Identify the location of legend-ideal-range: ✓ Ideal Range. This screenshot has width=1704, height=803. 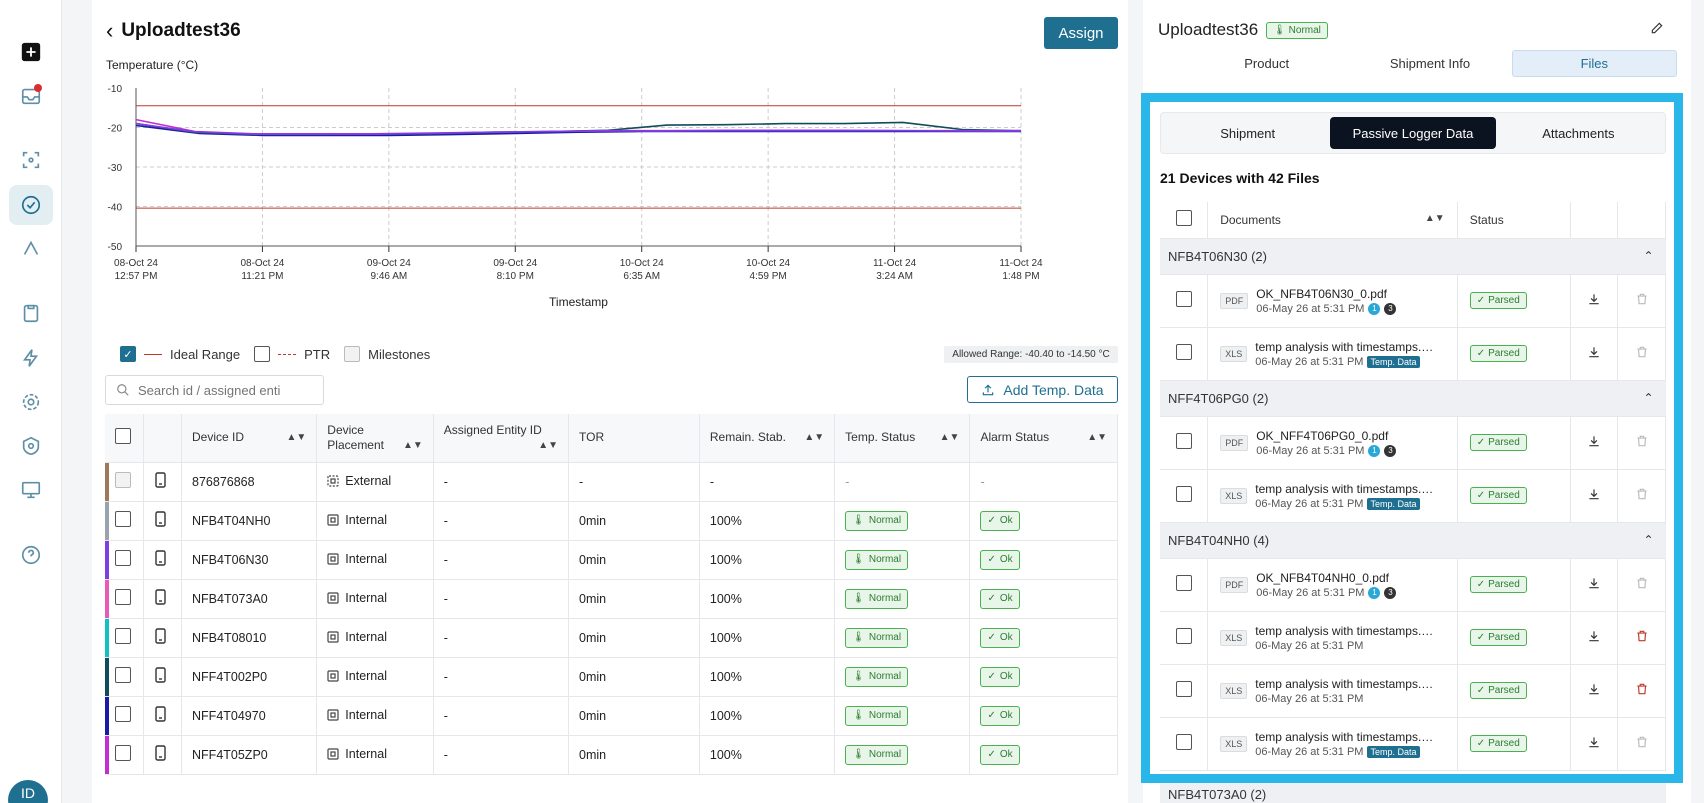
(180, 354).